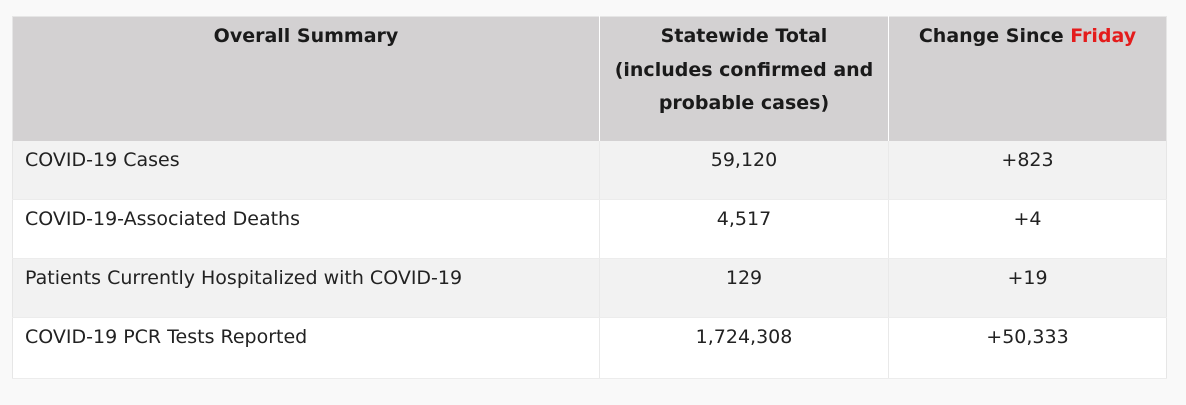 This screenshot has height=405, width=1186. Describe the element at coordinates (744, 103) in the screenshot. I see `header-statewide-total-line3: probable cases)` at that location.